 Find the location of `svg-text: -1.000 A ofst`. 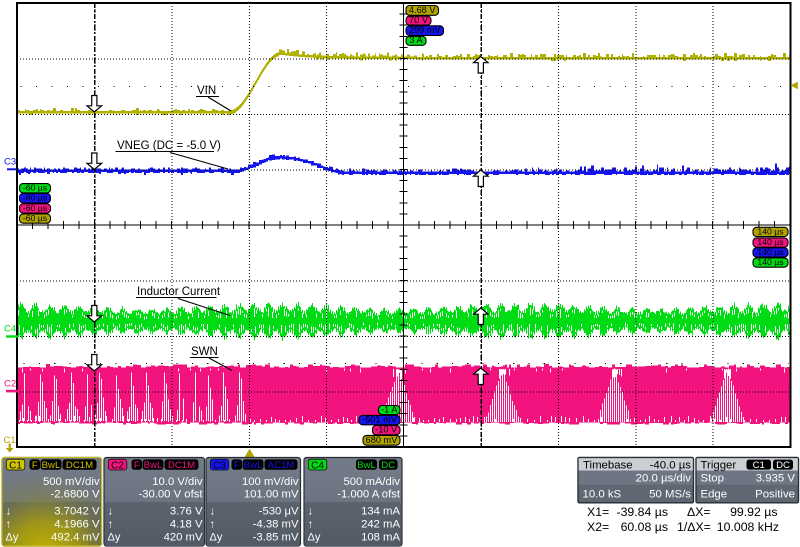

svg-text: -1.000 A ofst is located at coordinates (369, 495).